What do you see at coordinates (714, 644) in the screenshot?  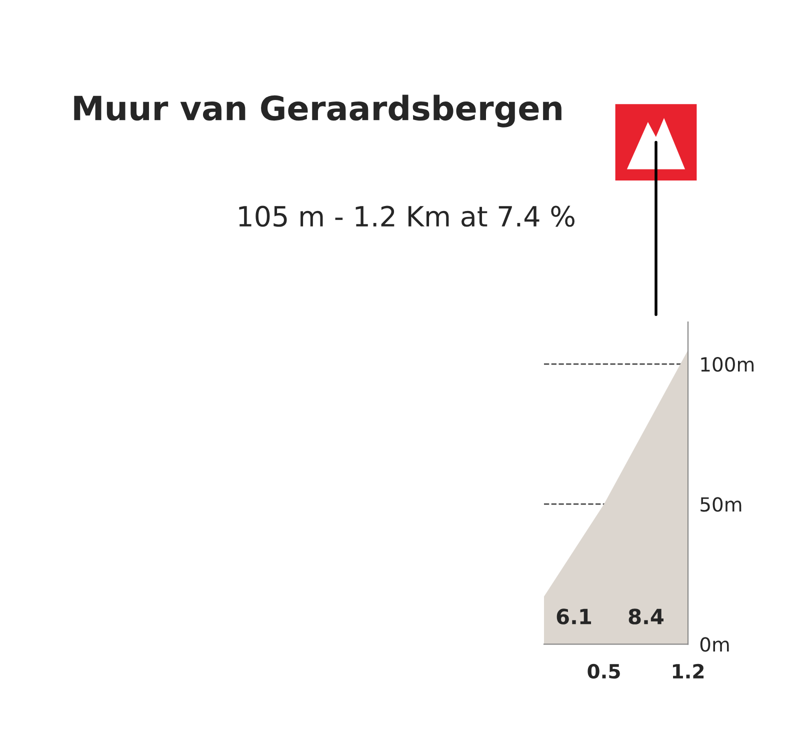 I see `y-tick-label: 0m` at bounding box center [714, 644].